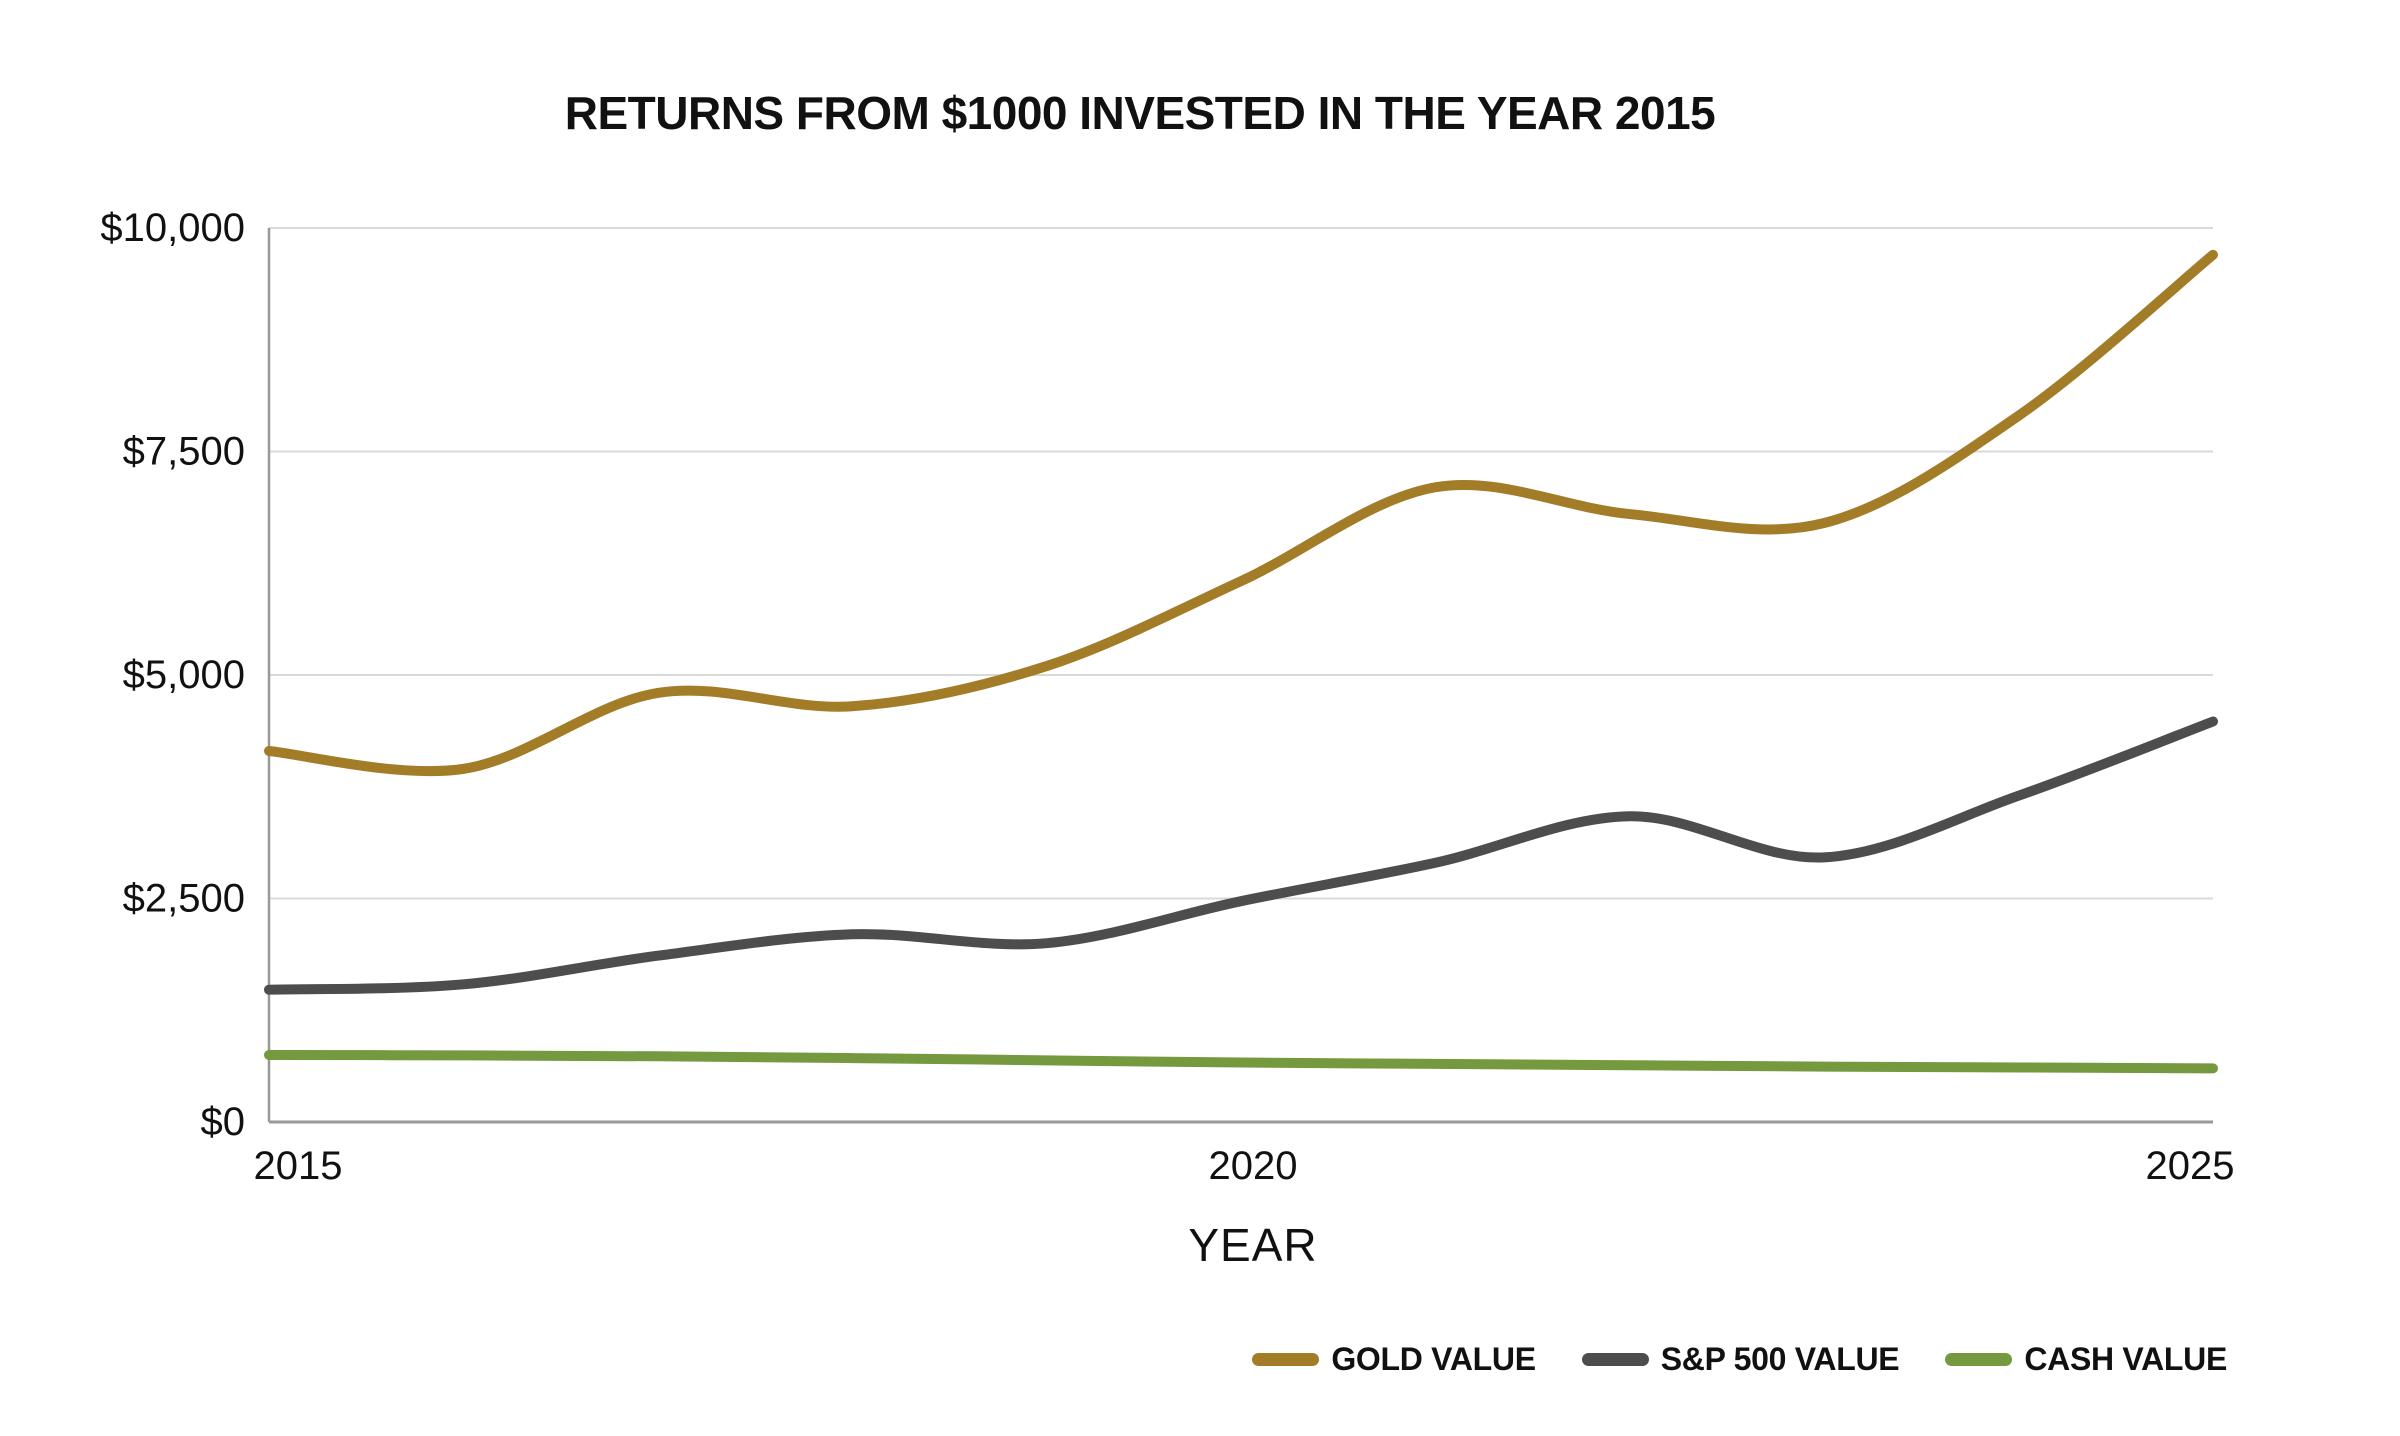 This screenshot has width=2400, height=1436. Describe the element at coordinates (1615, 1359) in the screenshot. I see `s-p-500-value-swatch-icon` at that location.